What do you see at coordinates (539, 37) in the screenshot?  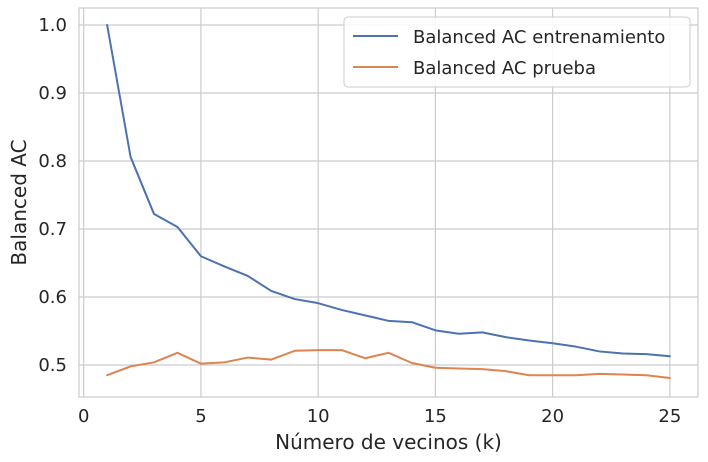 I see `legend-label-entrenamiento: Balanced AC entrenamiento` at bounding box center [539, 37].